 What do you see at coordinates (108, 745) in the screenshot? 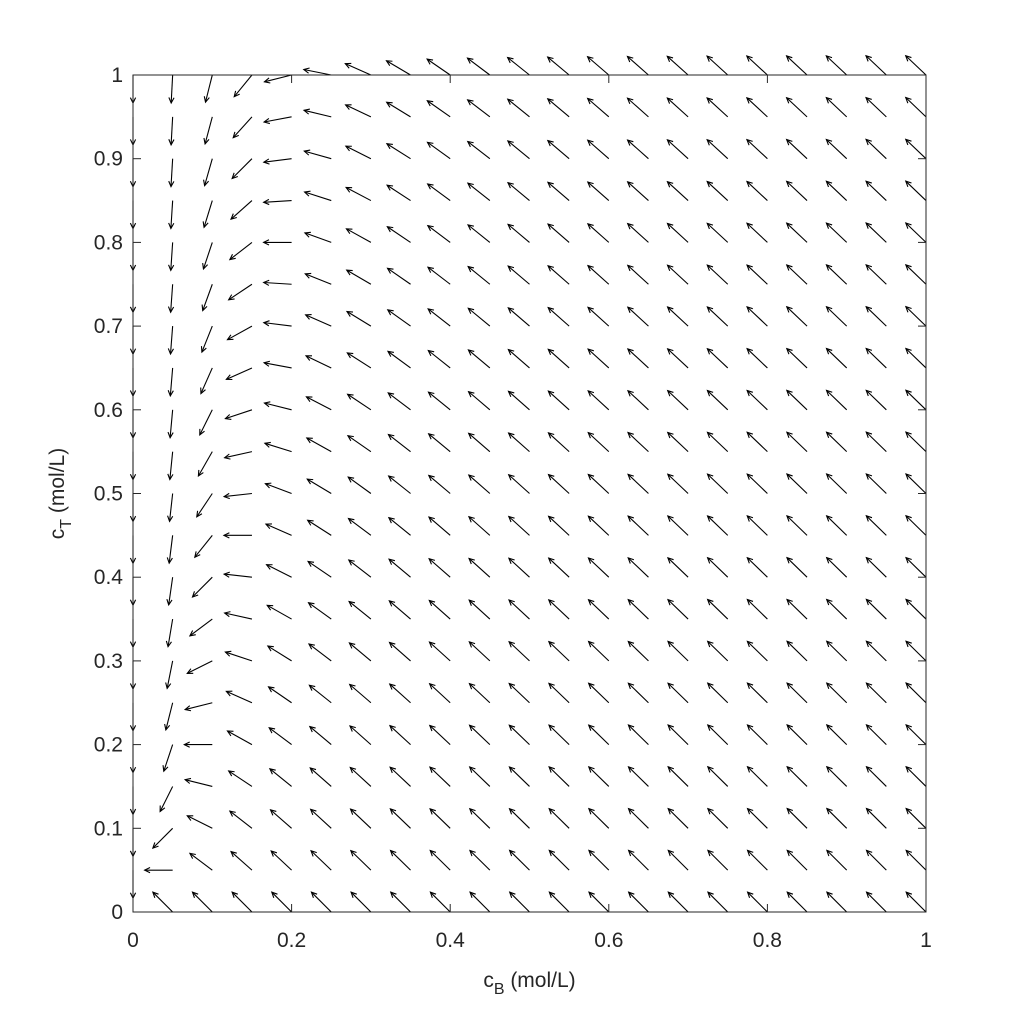
I see `y-tick-label: 0.2` at bounding box center [108, 745].